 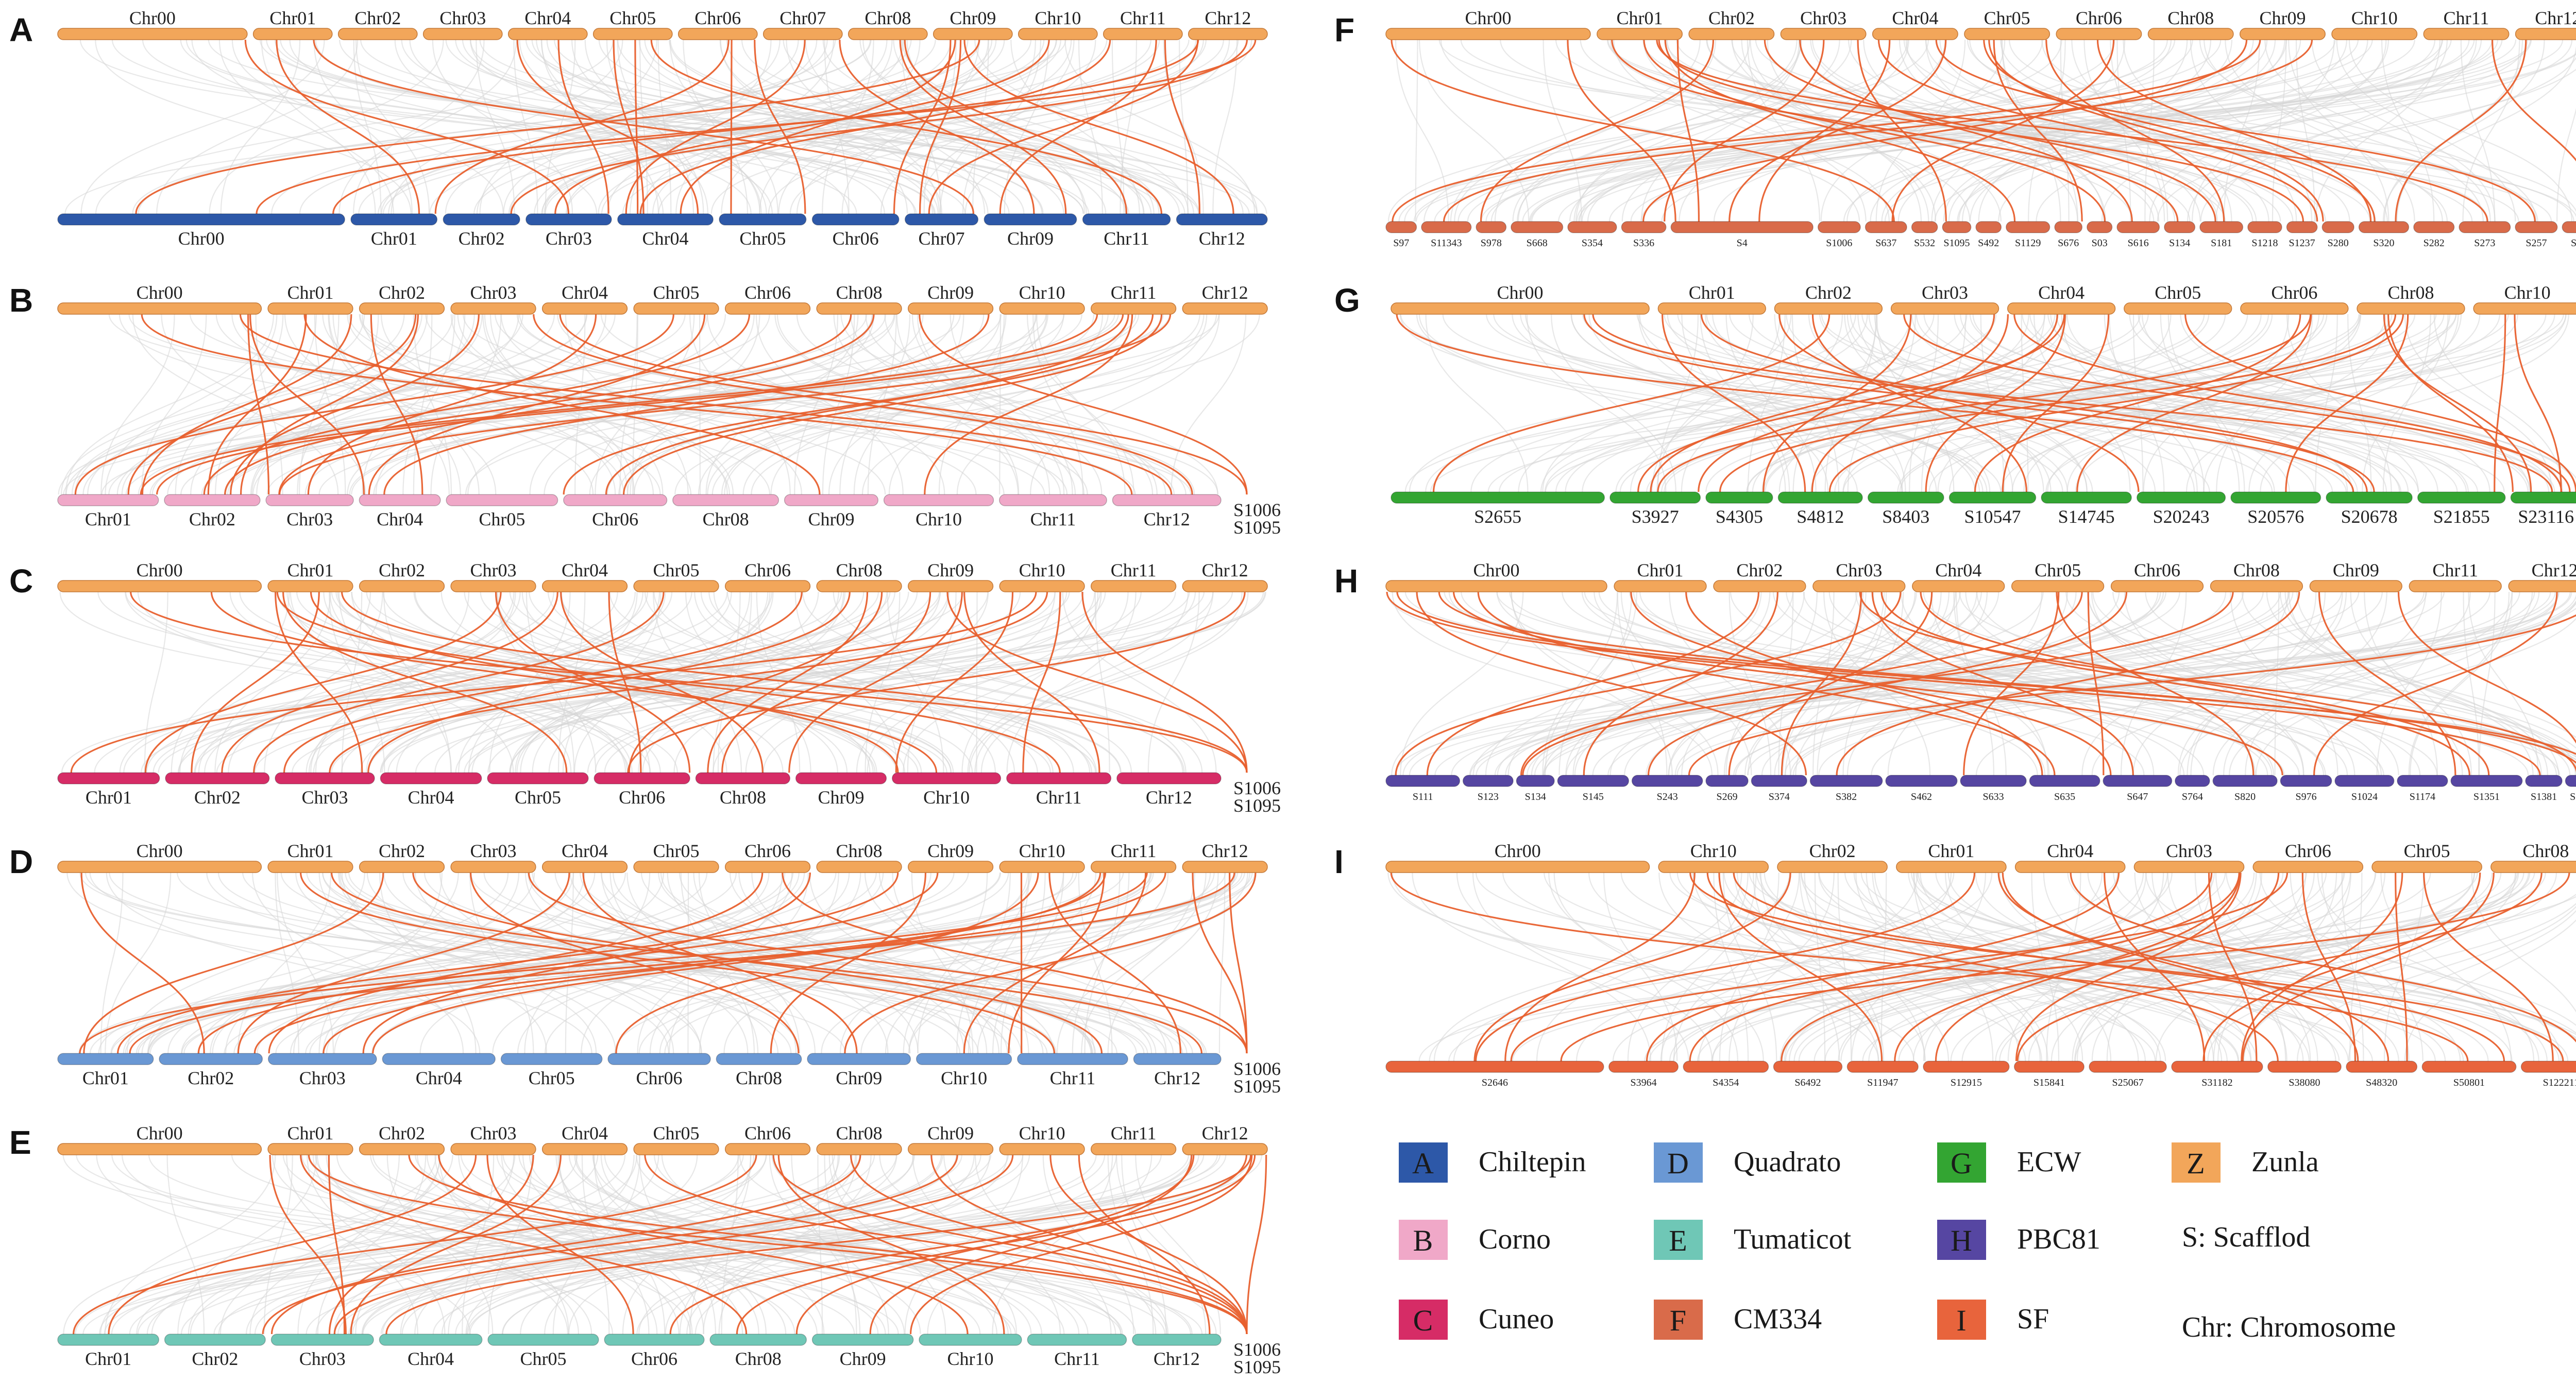 I want to click on query-chromosome-label: S1095, so click(x=1956, y=243).